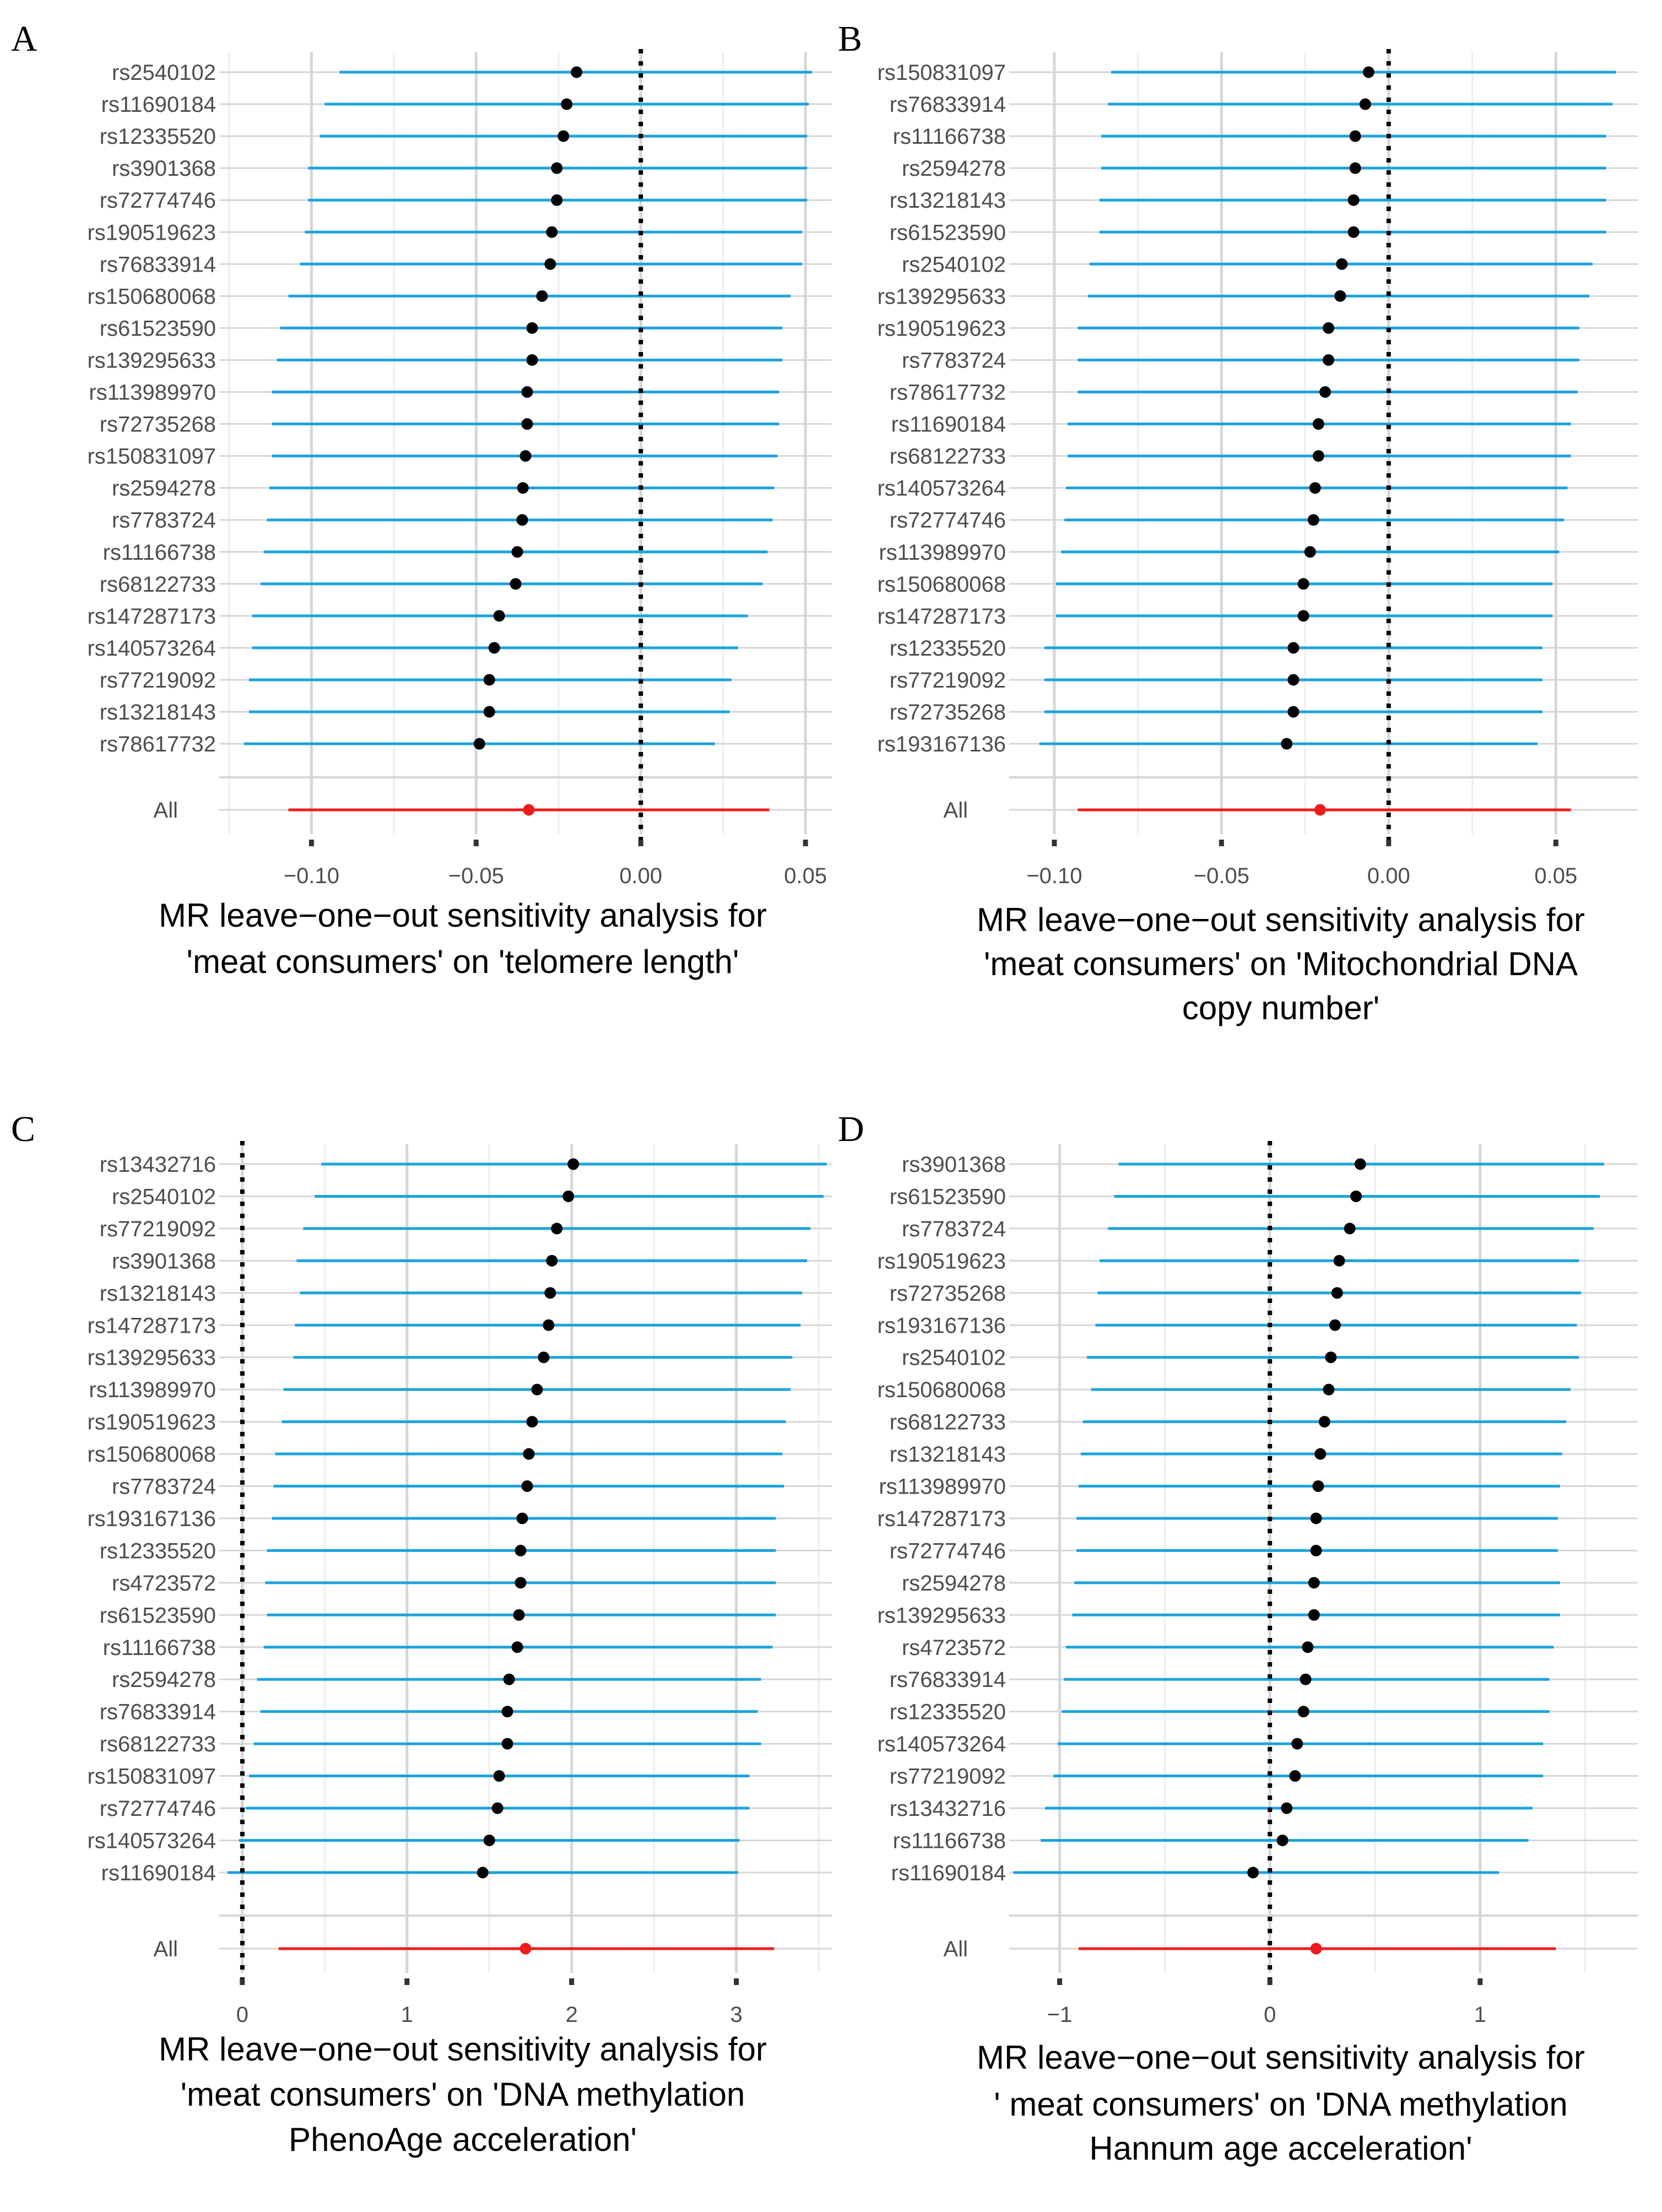  I want to click on snp-label: rs193167136, so click(941, 1325).